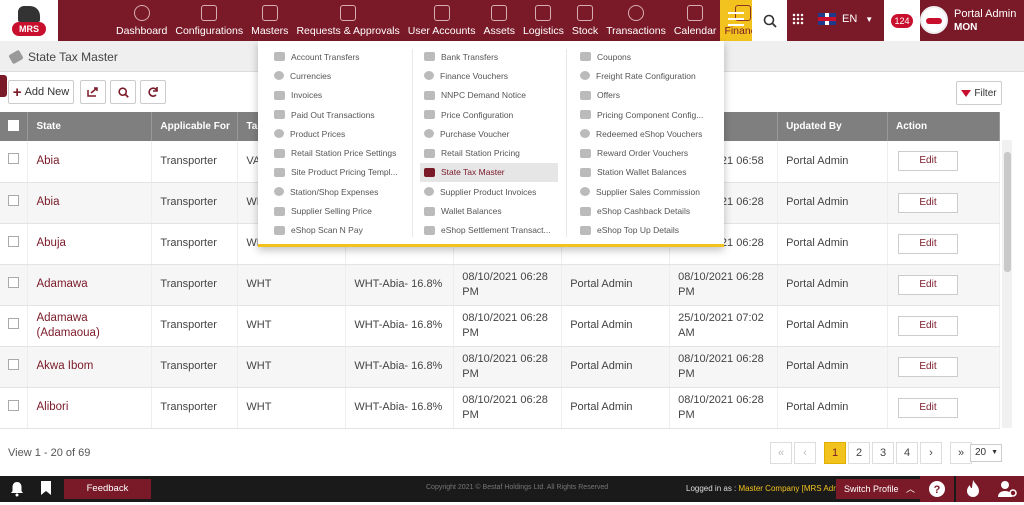  I want to click on help-button: ?, so click(937, 489).